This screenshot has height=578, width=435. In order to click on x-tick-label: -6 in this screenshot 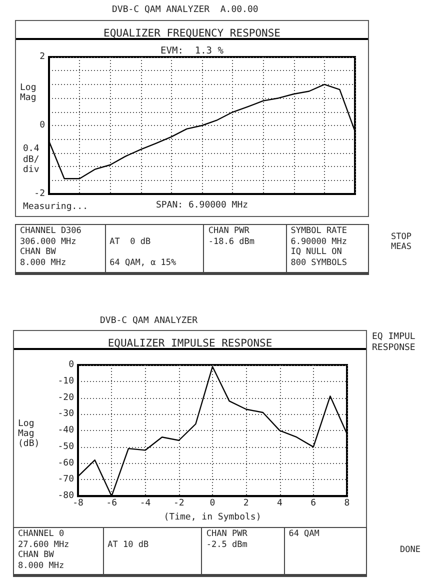, I will do `click(112, 503)`.